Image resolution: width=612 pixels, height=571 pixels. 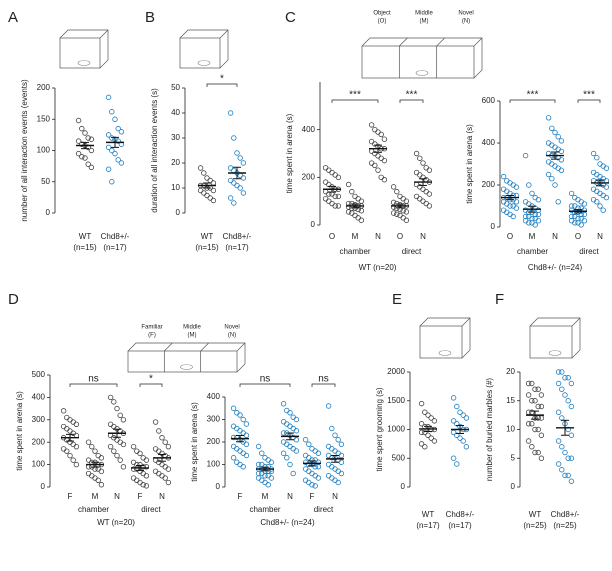 What do you see at coordinates (510, 371) in the screenshot?
I see `y-tick-label: 20` at bounding box center [510, 371].